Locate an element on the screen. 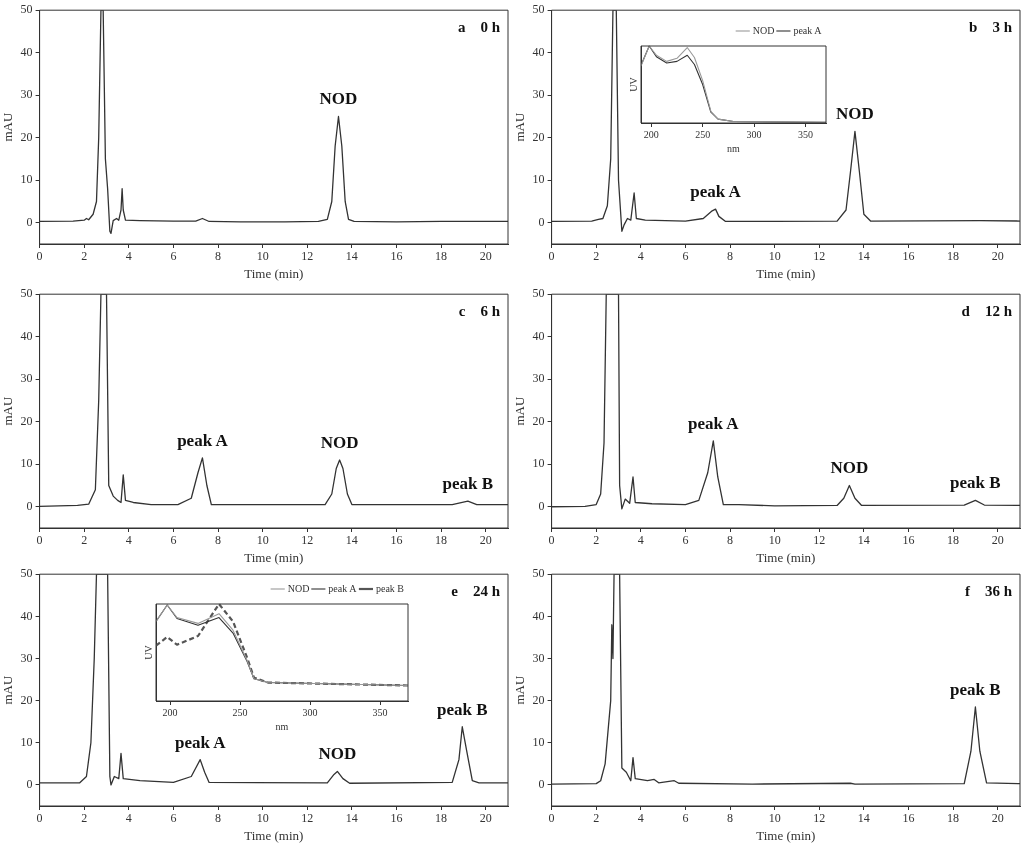 The image size is (1024, 844). annotation: peak B is located at coordinates (468, 484).